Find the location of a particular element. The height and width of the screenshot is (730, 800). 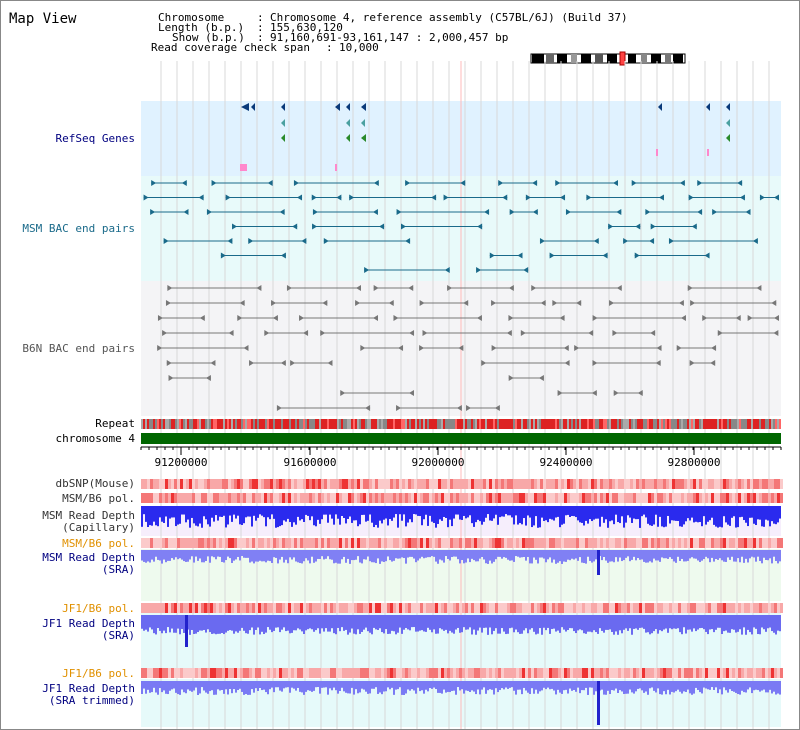

msm-depth-sra is located at coordinates (461, 562).